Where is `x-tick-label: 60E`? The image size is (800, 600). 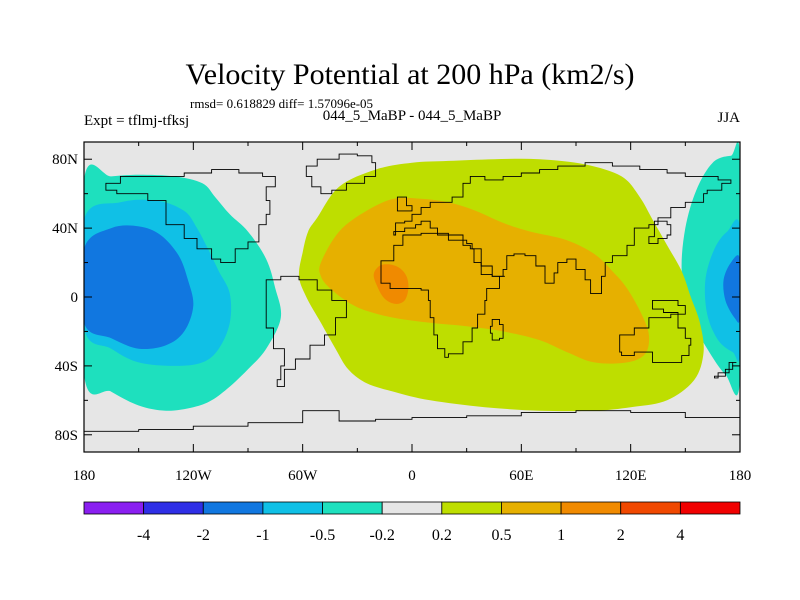 x-tick-label: 60E is located at coordinates (521, 476).